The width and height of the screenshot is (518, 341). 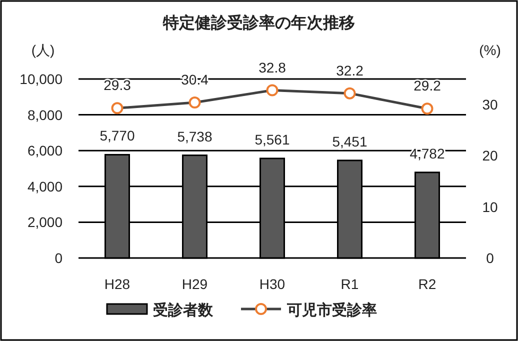 I want to click on y2-axis-title: (%), so click(x=490, y=50).